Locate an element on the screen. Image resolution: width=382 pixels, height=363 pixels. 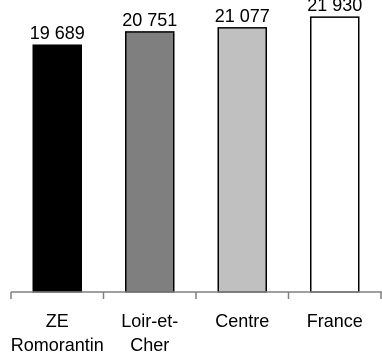
data-label-1: 19 689 is located at coordinates (57, 33).